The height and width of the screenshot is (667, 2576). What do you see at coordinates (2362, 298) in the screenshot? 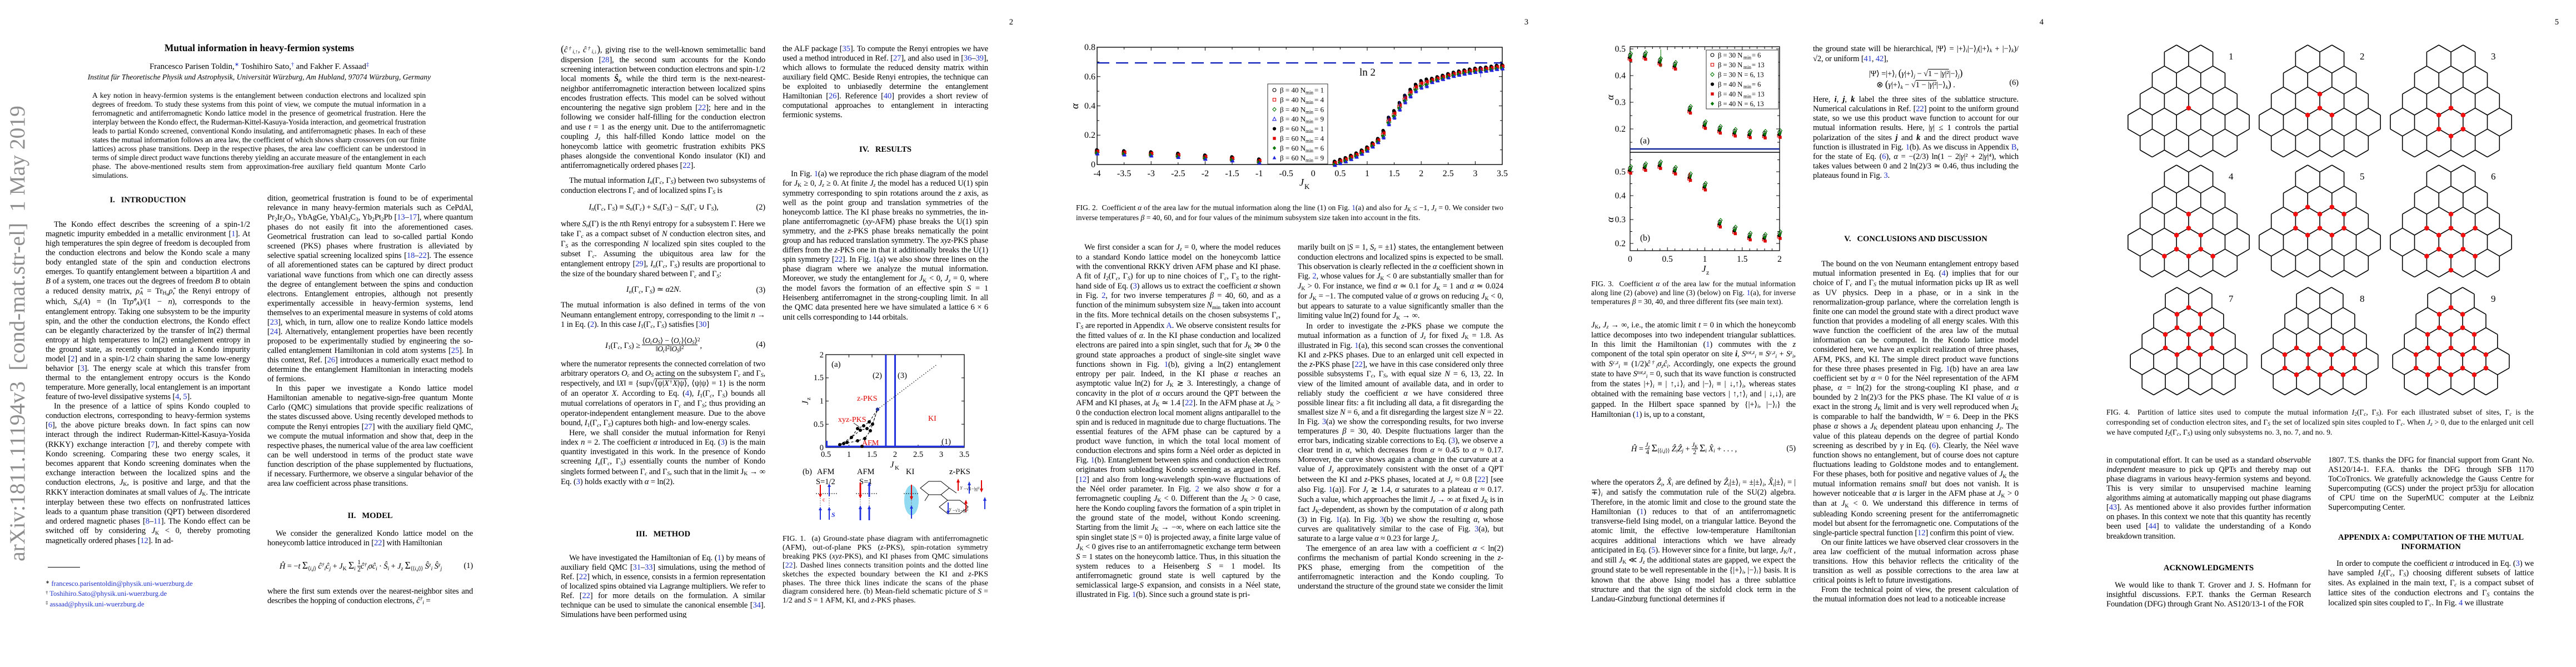
I see `svg-text: 8` at bounding box center [2362, 298].